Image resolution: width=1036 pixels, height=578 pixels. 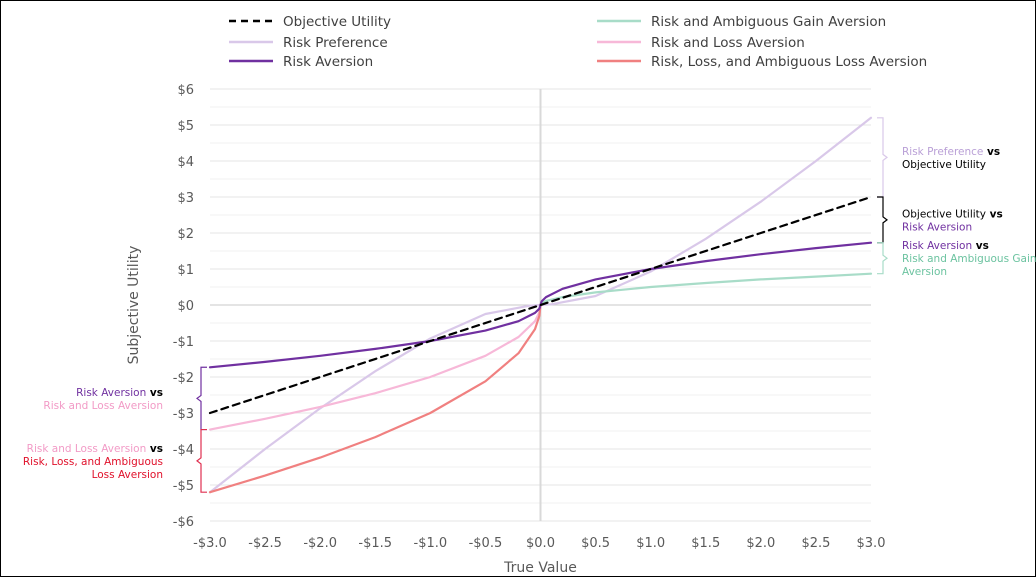 I want to click on y-tick-label: $2, so click(x=185, y=234).